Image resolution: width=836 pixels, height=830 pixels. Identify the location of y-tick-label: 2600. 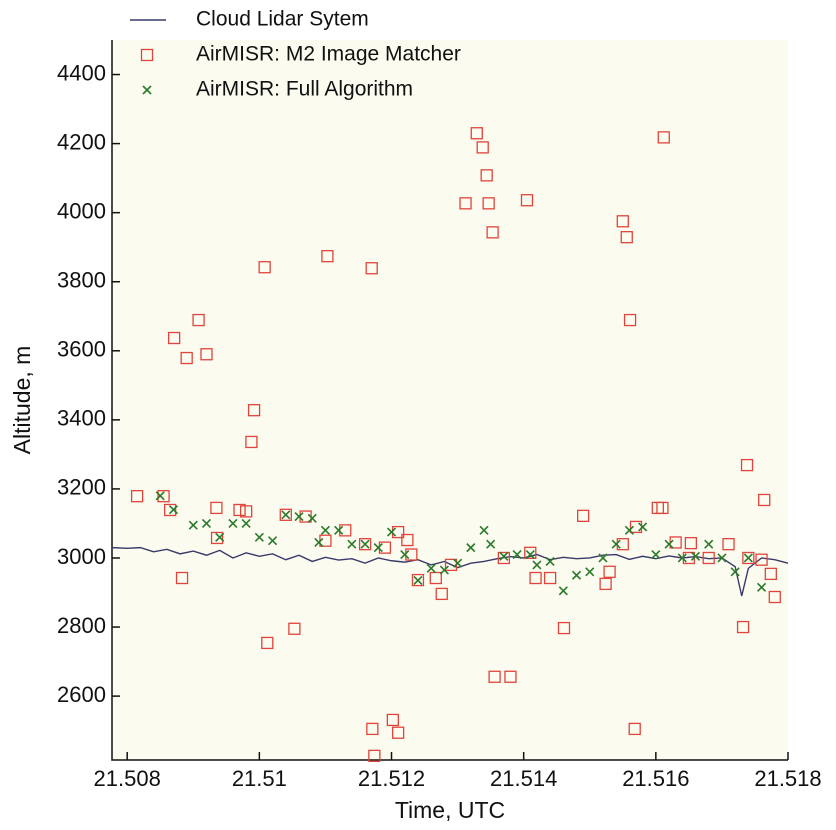
(81, 694).